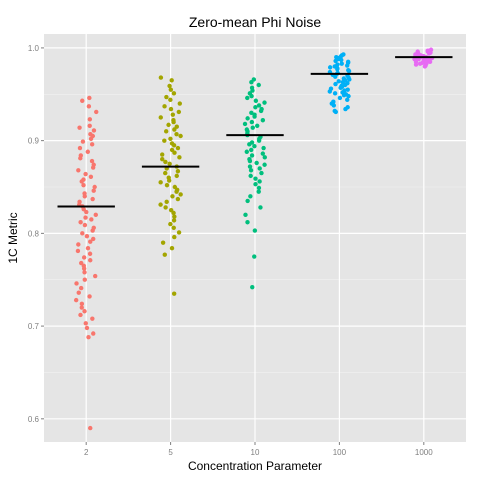 This screenshot has height=485, width=480. I want to click on y-tick-label: 0.8, so click(34, 233).